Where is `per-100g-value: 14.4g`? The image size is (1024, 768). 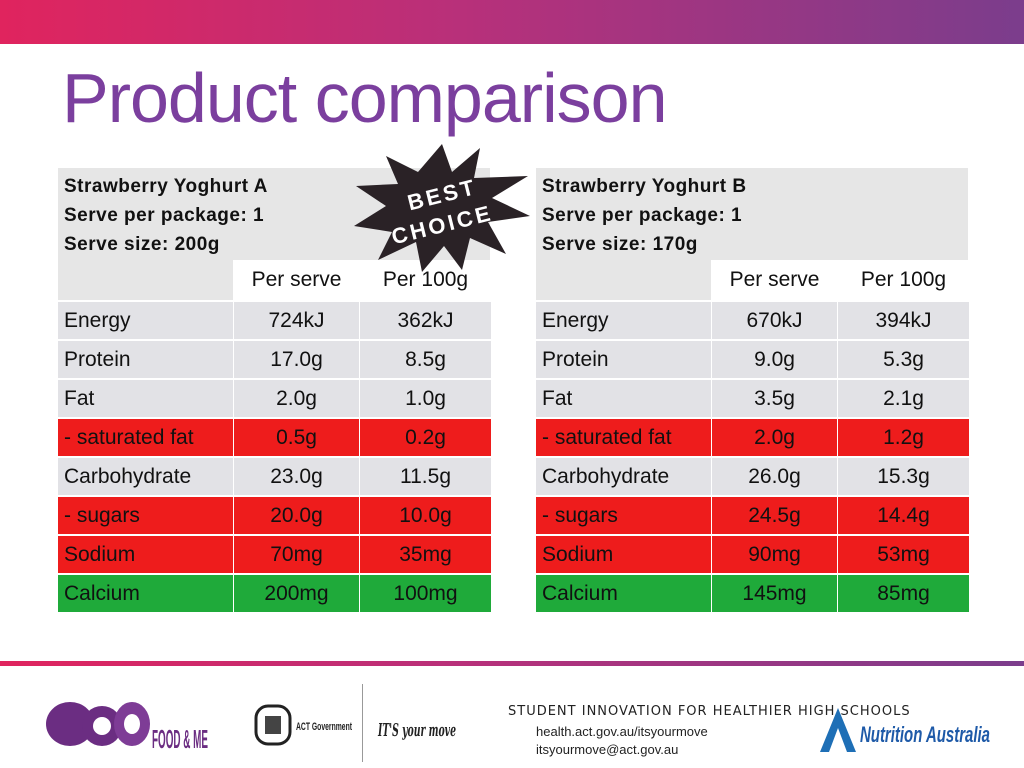
per-100g-value: 14.4g is located at coordinates (903, 515).